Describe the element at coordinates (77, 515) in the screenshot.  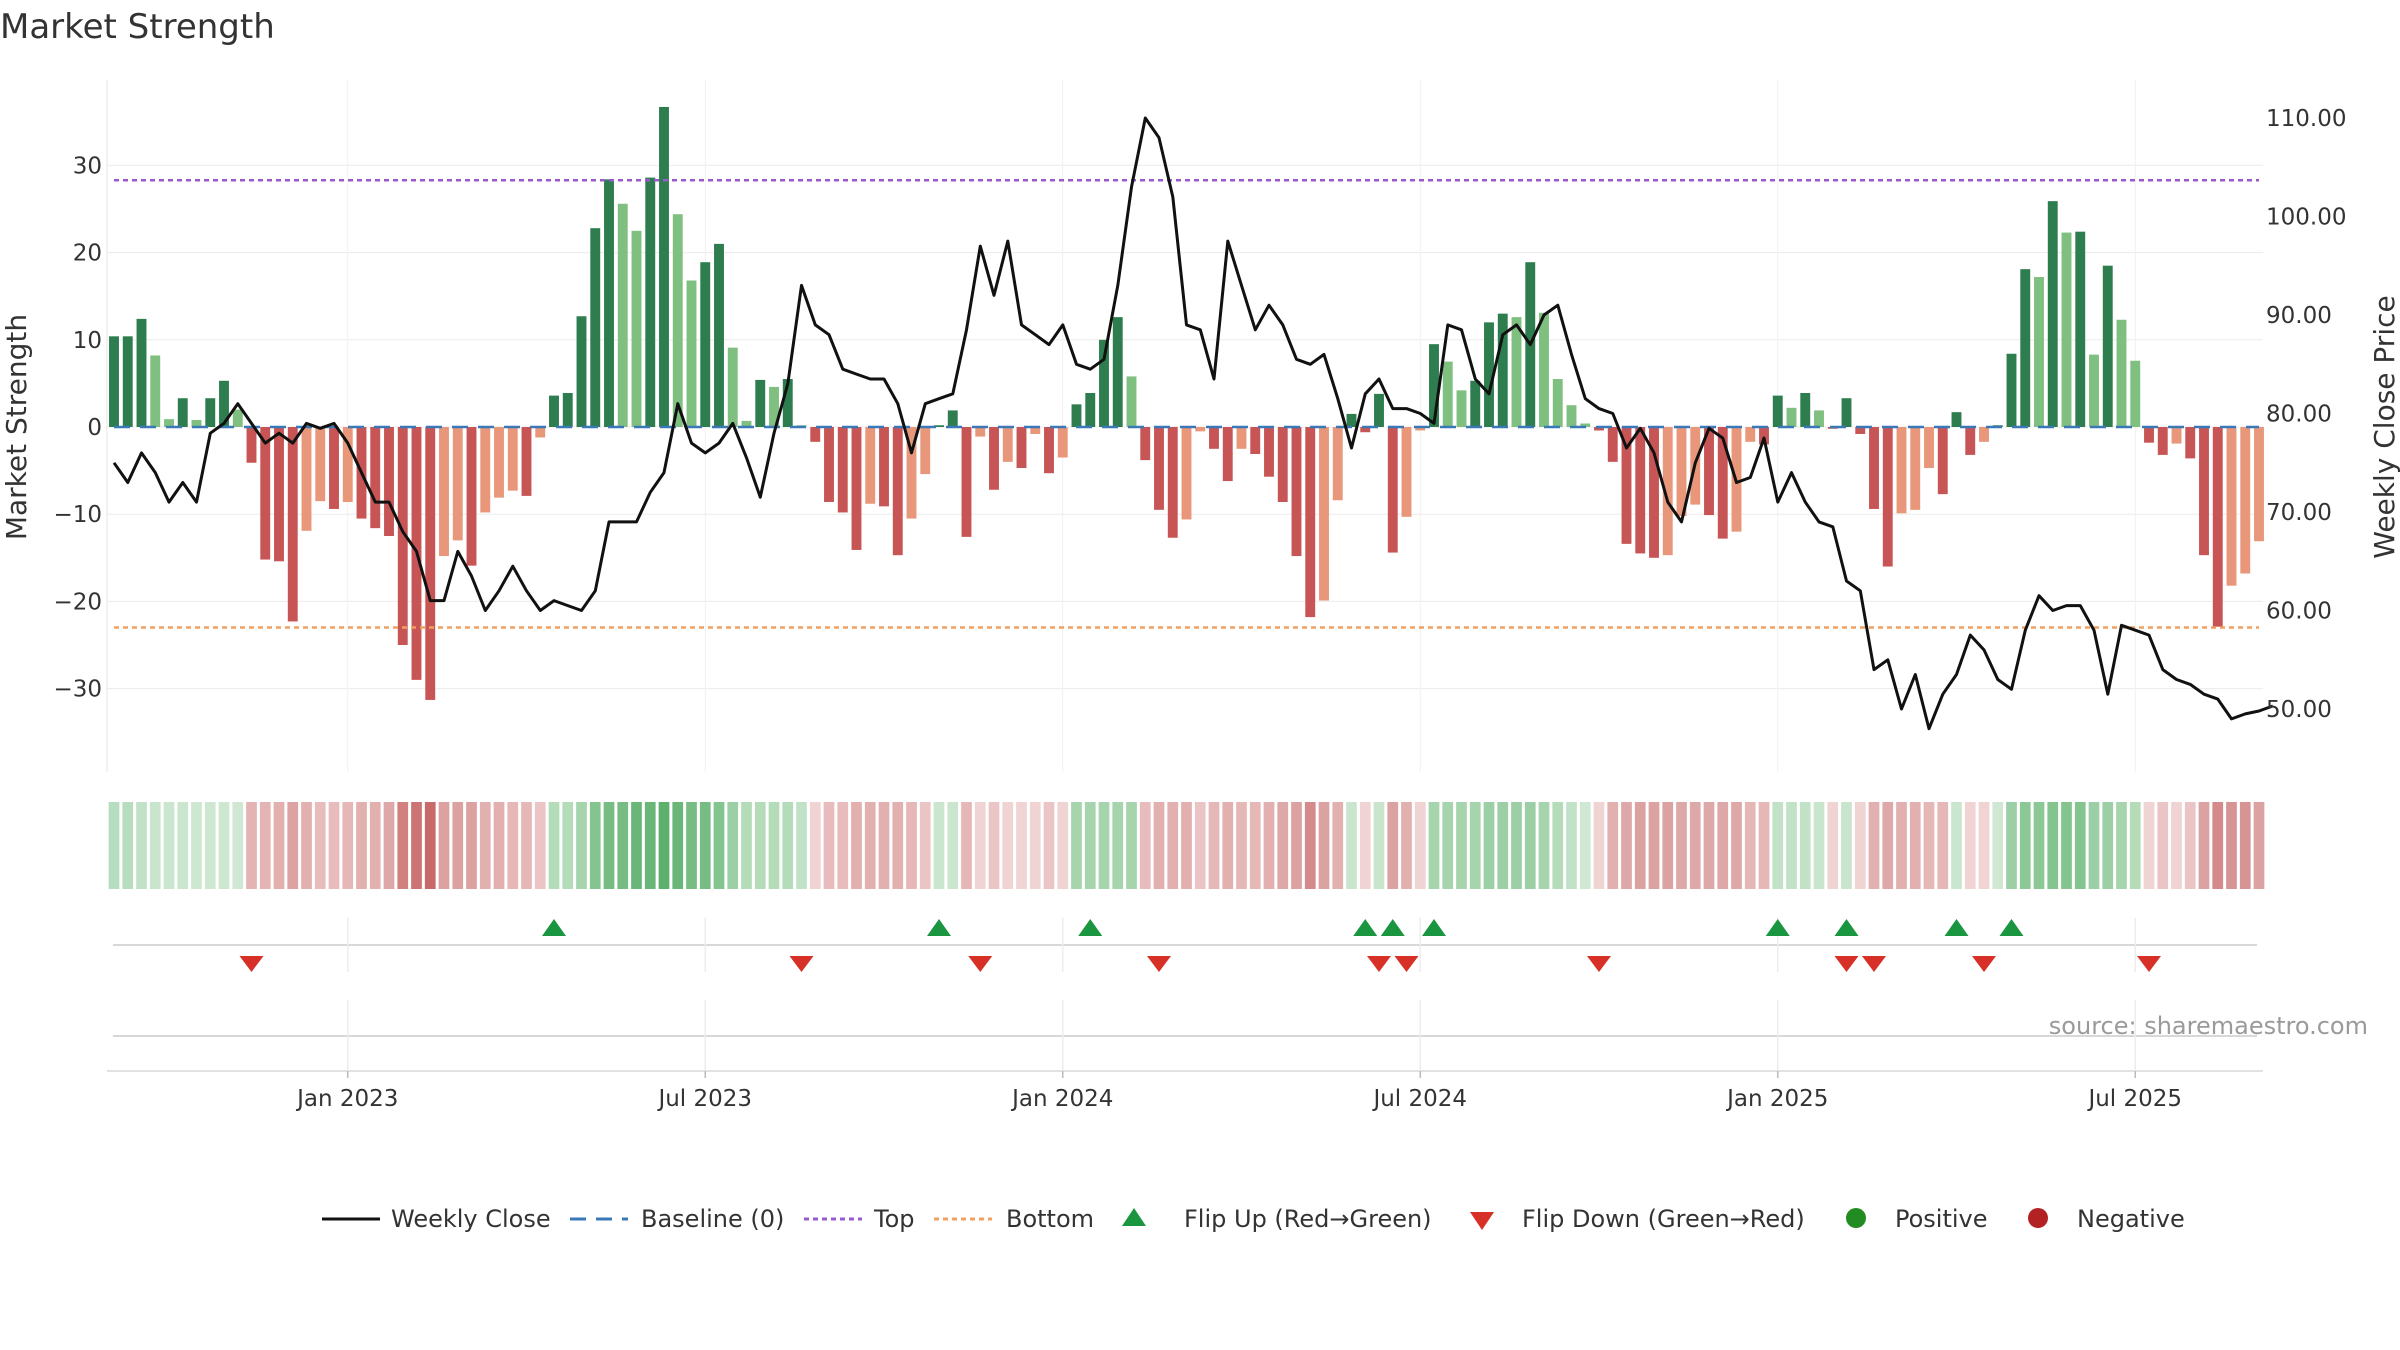
I see `y-tick-label: −10` at that location.